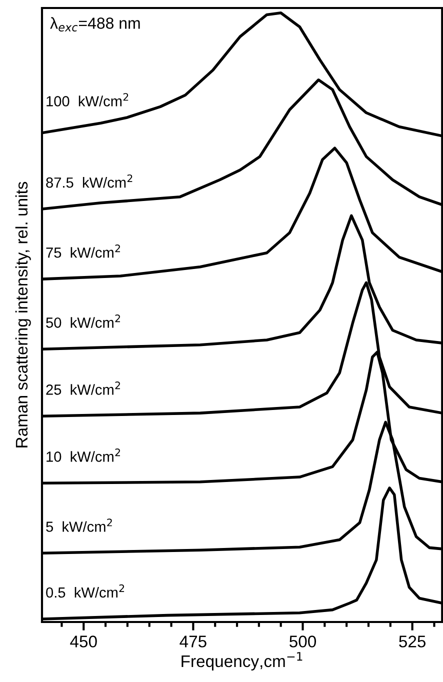  What do you see at coordinates (303, 642) in the screenshot?
I see `x-tick-label: 500` at bounding box center [303, 642].